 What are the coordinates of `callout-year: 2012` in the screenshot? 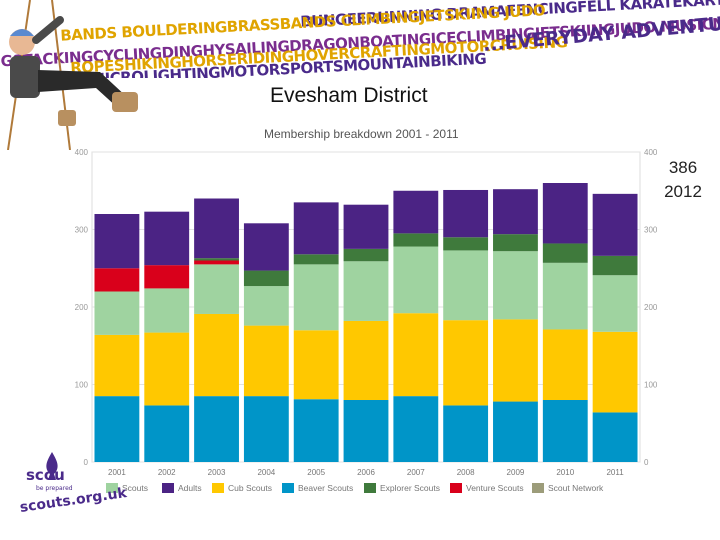 It's located at (683, 191).